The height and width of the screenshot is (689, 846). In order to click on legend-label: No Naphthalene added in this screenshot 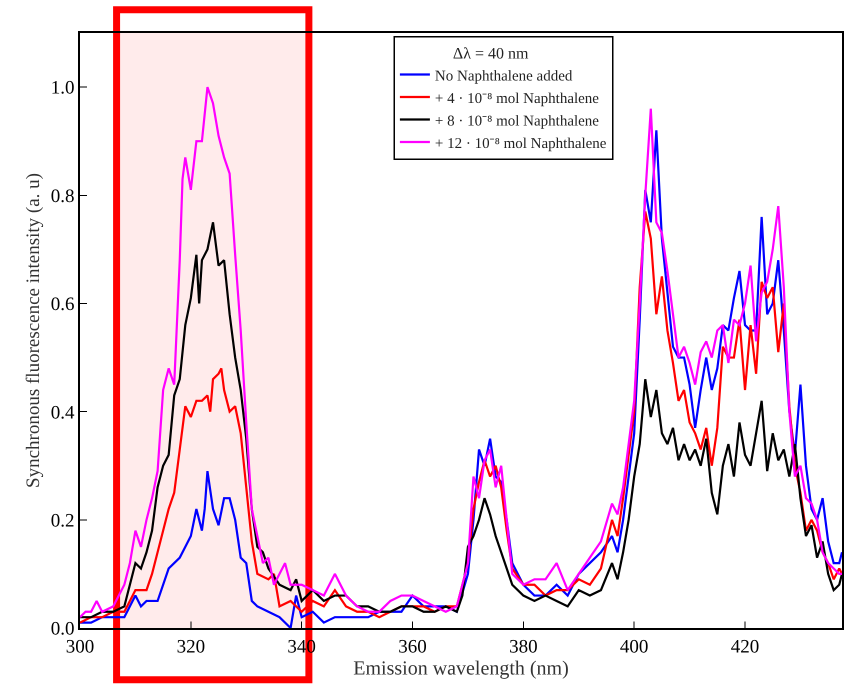, I will do `click(503, 76)`.